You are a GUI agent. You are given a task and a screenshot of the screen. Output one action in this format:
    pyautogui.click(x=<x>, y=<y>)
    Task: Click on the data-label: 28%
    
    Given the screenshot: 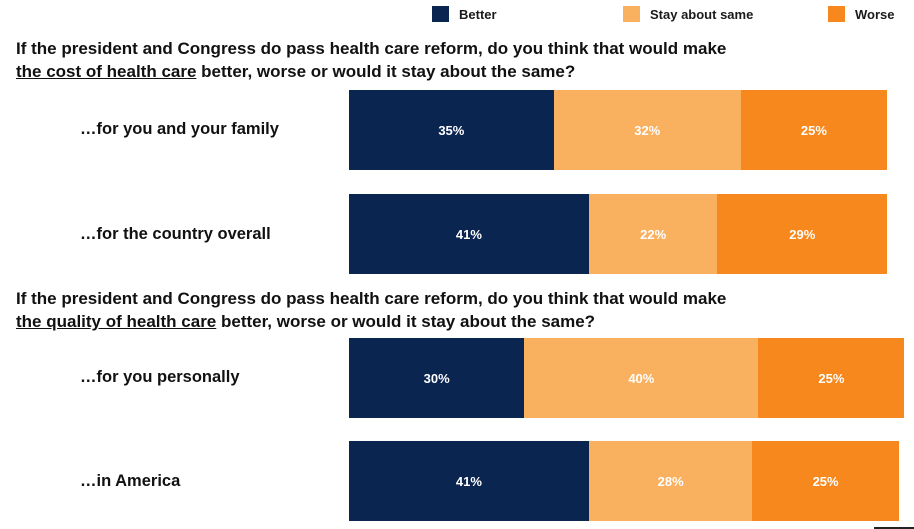 What is the action you would take?
    pyautogui.click(x=671, y=481)
    